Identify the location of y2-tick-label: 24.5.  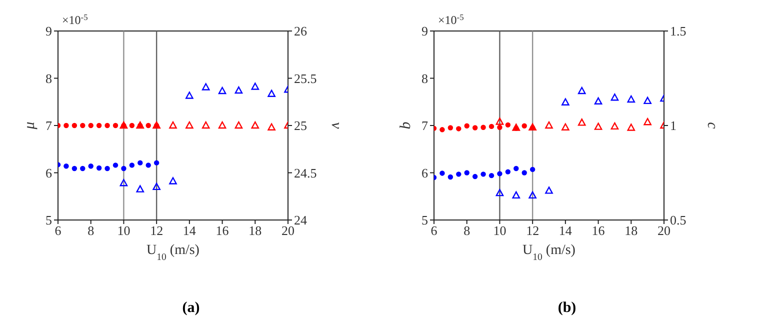
(305, 172).